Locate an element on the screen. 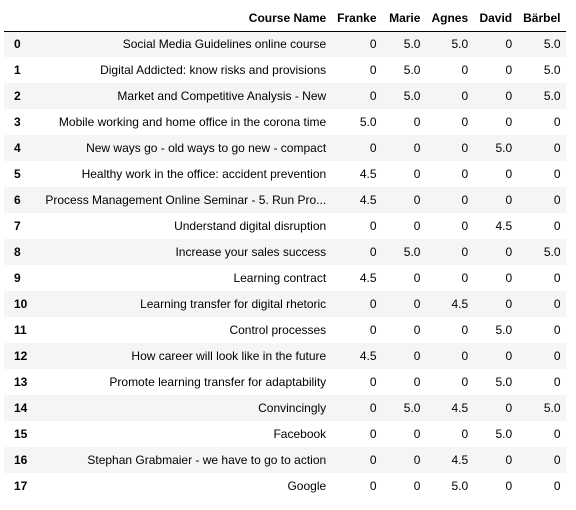 This screenshot has height=510, width=576. row-index: 4 is located at coordinates (17, 148).